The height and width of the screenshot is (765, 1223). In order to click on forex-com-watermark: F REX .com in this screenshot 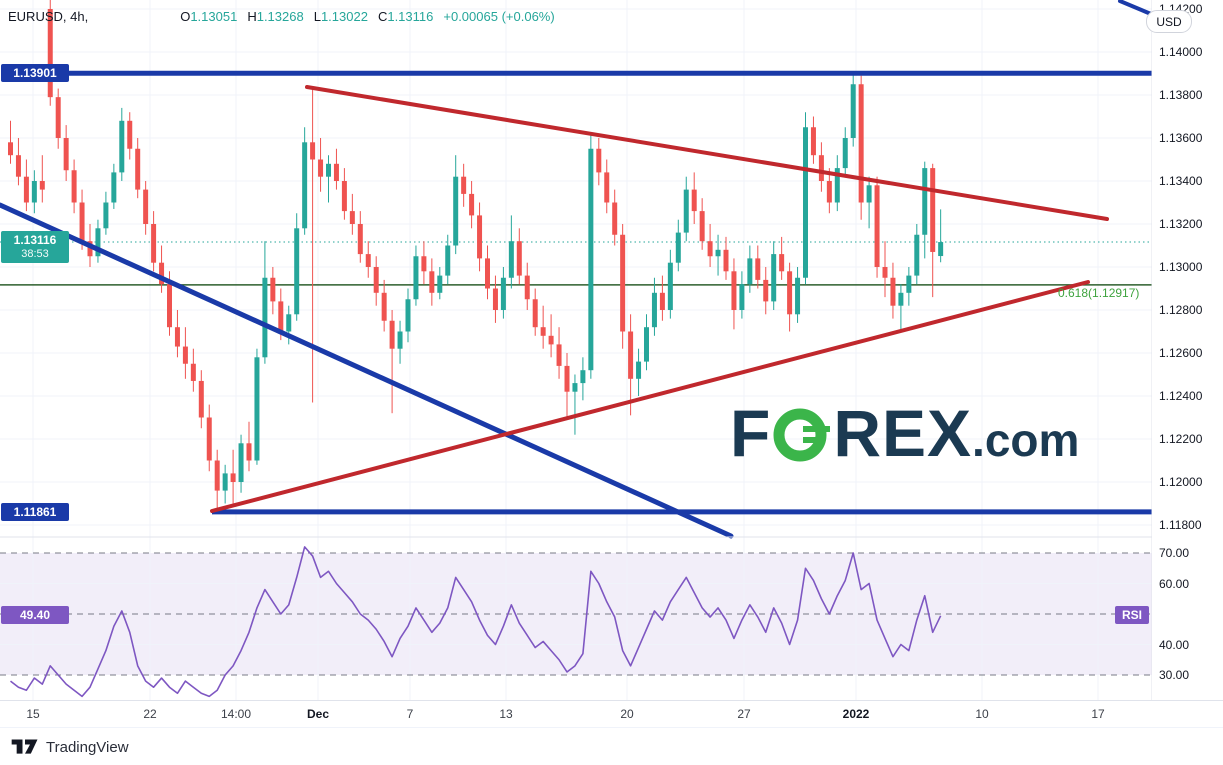, I will do `click(904, 433)`.